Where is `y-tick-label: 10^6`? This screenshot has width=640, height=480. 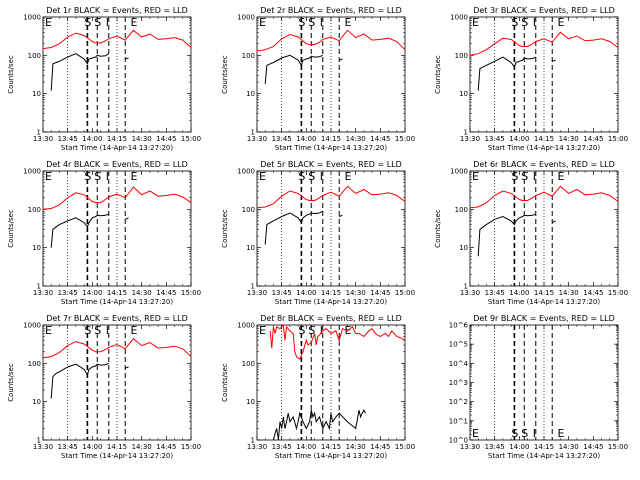
y-tick-label: 10^6 is located at coordinates (459, 326).